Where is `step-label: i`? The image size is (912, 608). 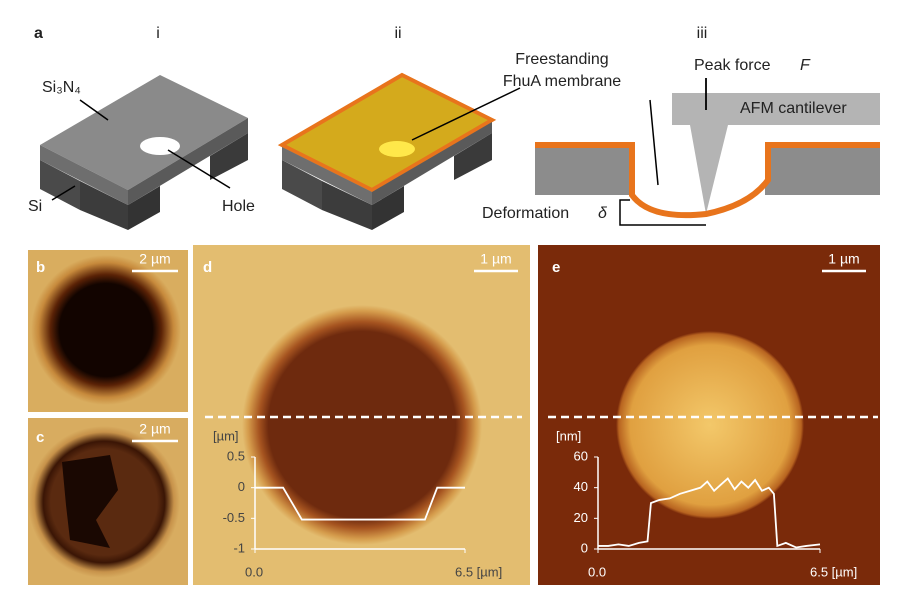 step-label: i is located at coordinates (158, 33).